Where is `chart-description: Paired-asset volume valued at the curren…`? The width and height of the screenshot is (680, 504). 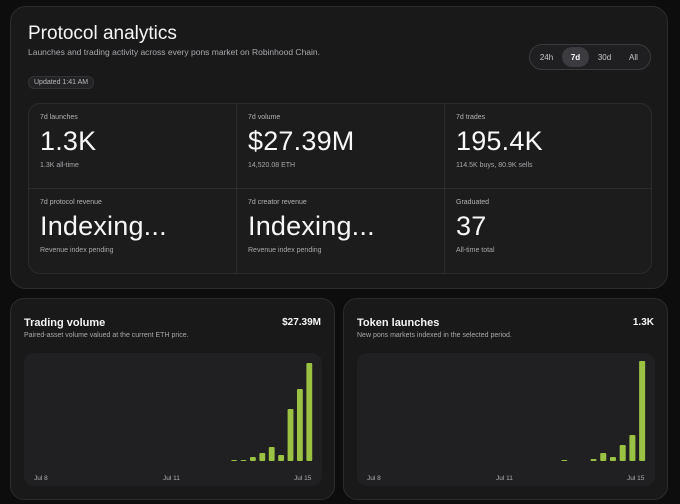 chart-description: Paired-asset volume valued at the curren… is located at coordinates (106, 335).